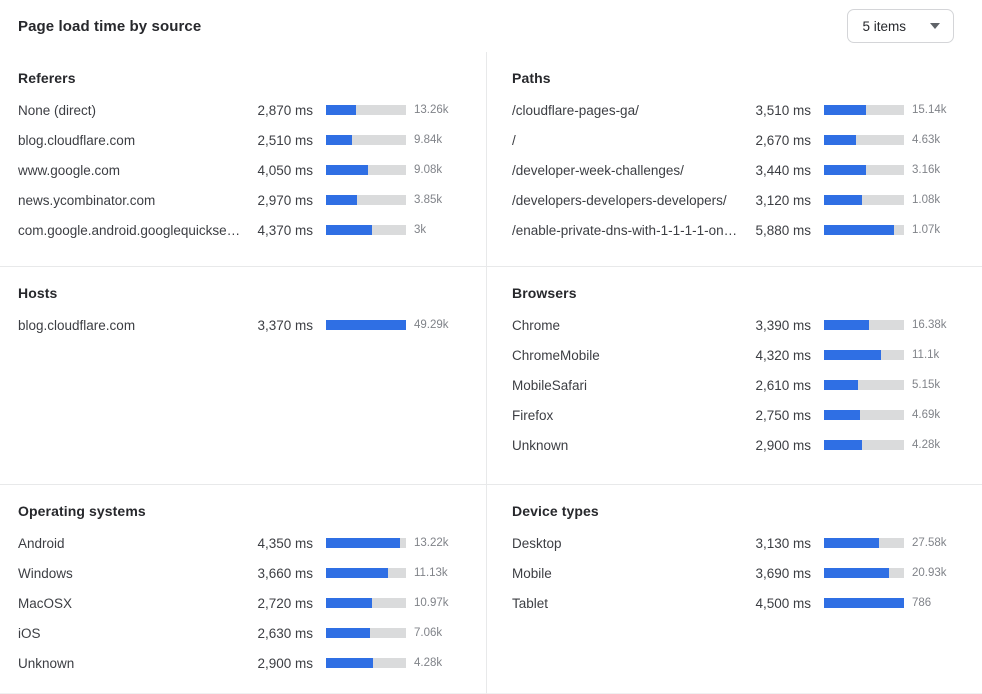 The image size is (982, 694). Describe the element at coordinates (926, 415) in the screenshot. I see `row-count: 4.69k` at that location.